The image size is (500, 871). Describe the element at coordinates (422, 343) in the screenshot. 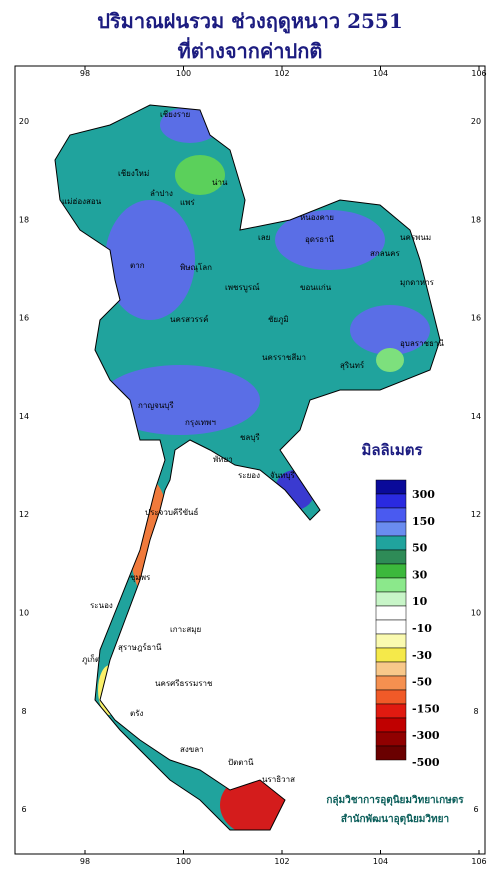

I see `place: อุบลราชธานี` at that location.